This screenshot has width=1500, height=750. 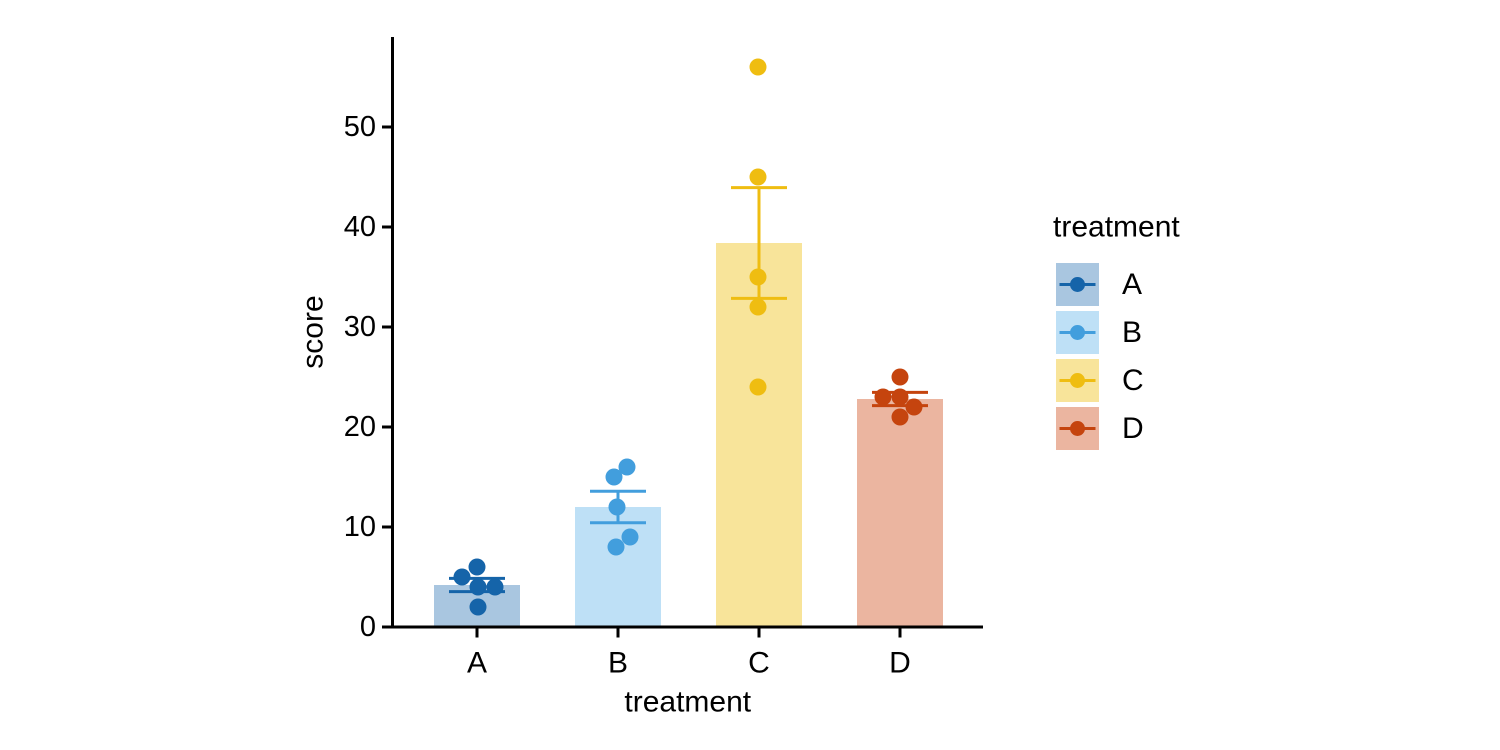 I want to click on legend-key-dot-A, so click(x=1077, y=284).